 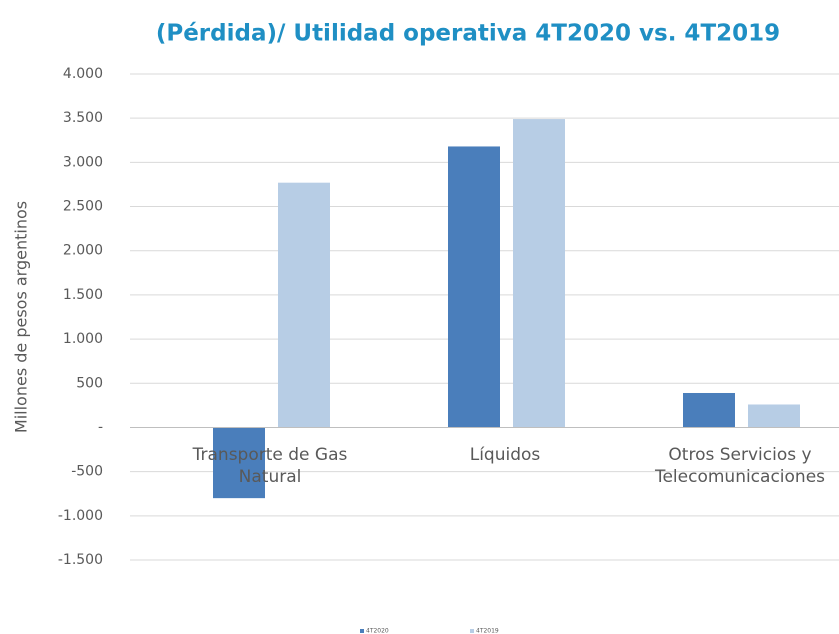 What do you see at coordinates (505, 455) in the screenshot?
I see `x-tick-label: Líquidos` at bounding box center [505, 455].